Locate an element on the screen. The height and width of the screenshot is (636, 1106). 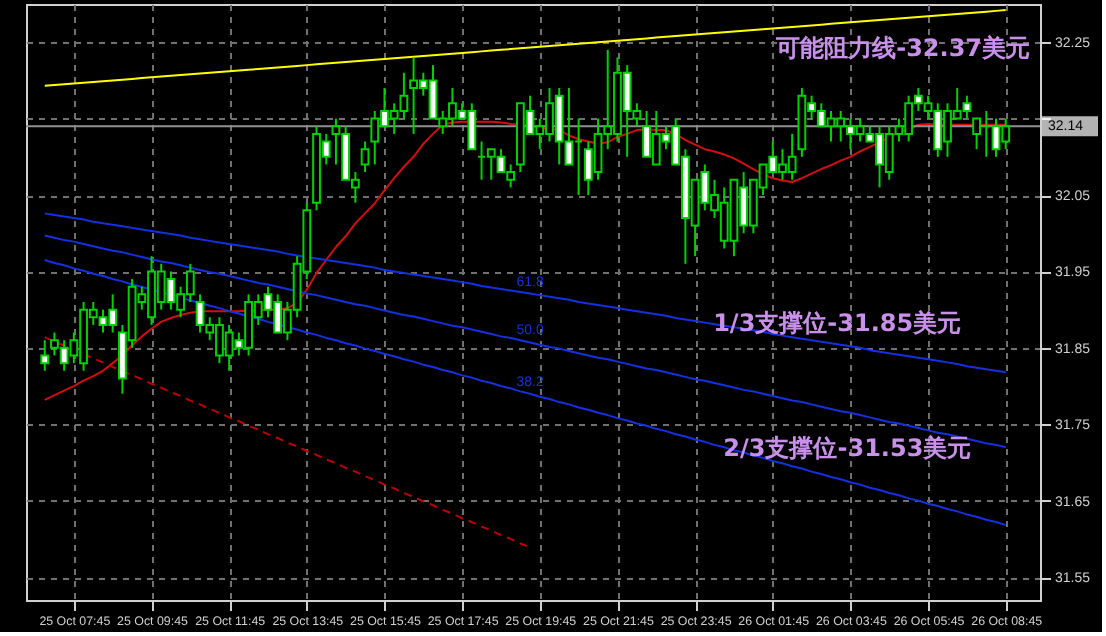
annotation: 可能阻力线-32.37美元 is located at coordinates (902, 47).